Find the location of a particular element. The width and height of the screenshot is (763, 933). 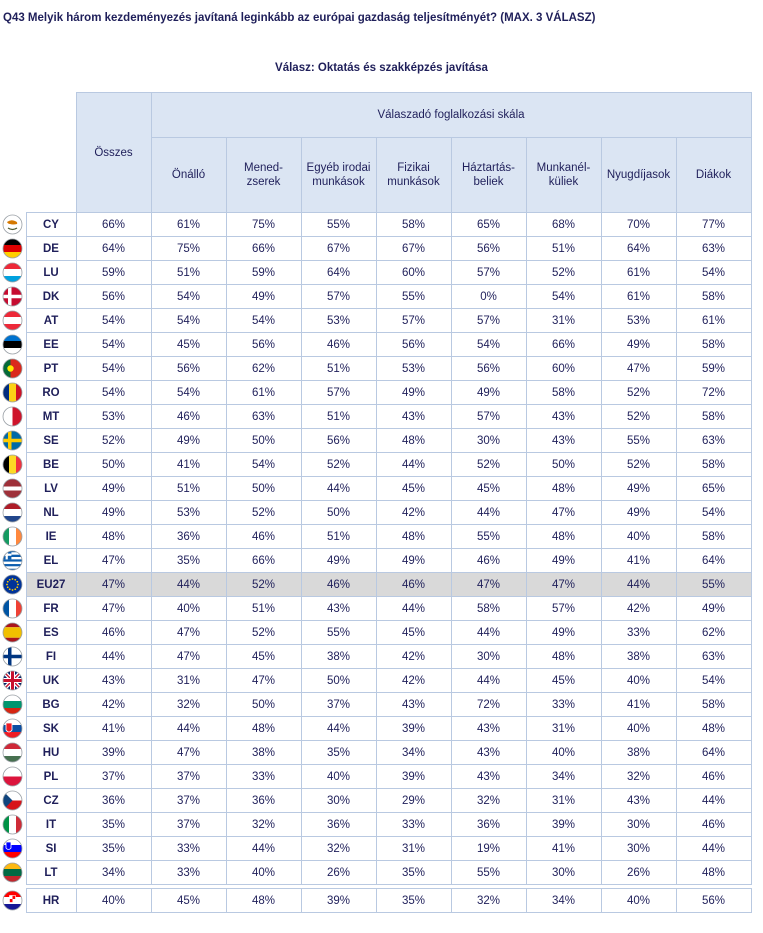

cell-total: 56% is located at coordinates (113, 296).